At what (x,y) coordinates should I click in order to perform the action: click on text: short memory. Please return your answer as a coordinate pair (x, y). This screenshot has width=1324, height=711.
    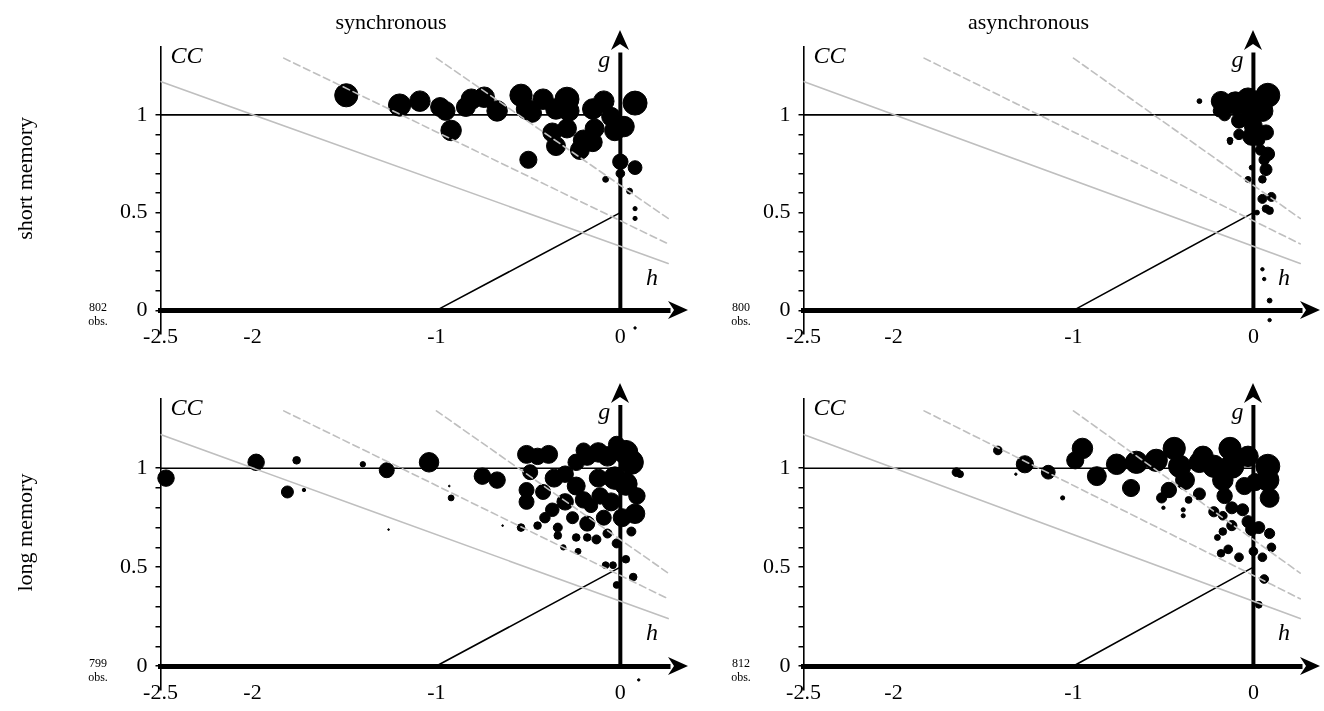
    Looking at the image, I should click on (24, 178).